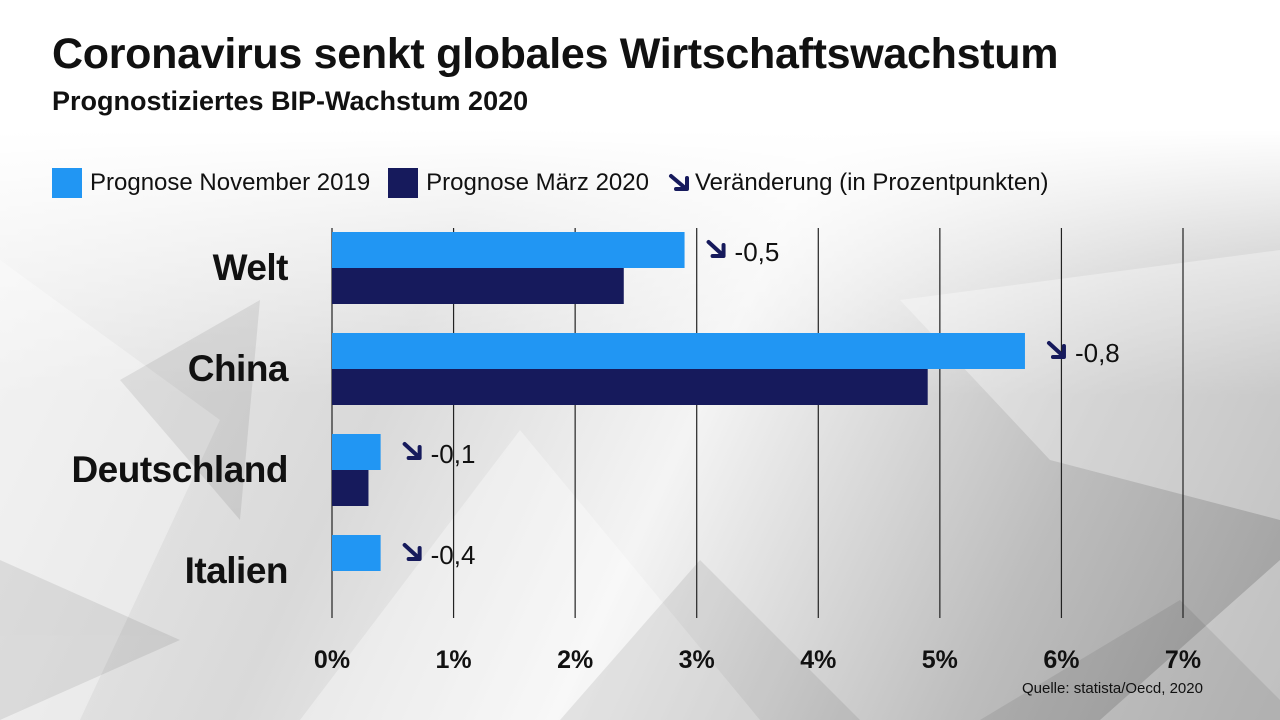 Image resolution: width=1280 pixels, height=720 pixels. What do you see at coordinates (290, 101) in the screenshot?
I see `chart-subtitle: Prognostiziertes BIP-Wachstum 2020` at bounding box center [290, 101].